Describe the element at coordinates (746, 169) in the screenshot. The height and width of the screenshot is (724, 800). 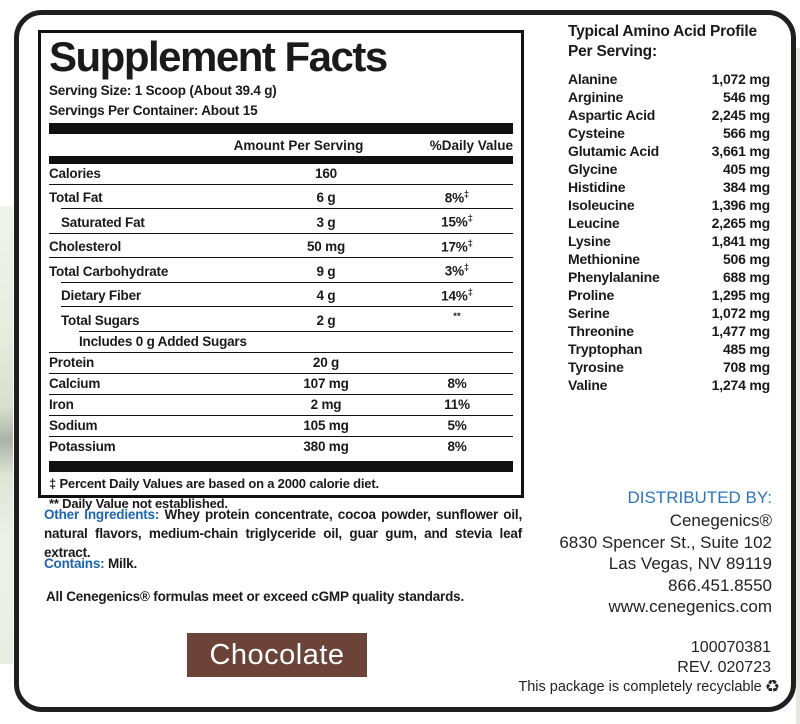
I see `amino-amount: 405 mg` at that location.